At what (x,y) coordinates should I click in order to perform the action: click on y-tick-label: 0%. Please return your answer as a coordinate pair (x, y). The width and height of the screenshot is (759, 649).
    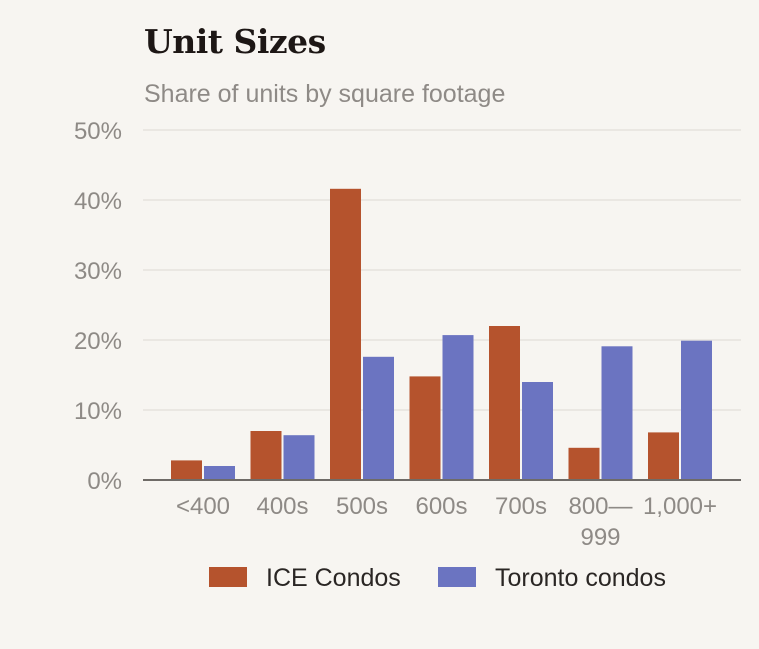
    Looking at the image, I should click on (104, 481).